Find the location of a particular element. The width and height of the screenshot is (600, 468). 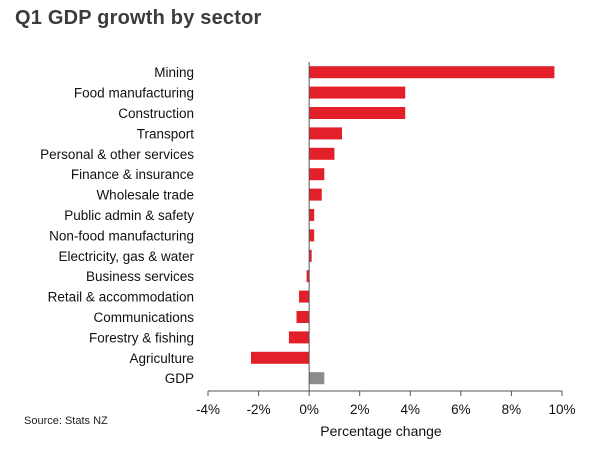

x-tick-label: 8% is located at coordinates (512, 409).